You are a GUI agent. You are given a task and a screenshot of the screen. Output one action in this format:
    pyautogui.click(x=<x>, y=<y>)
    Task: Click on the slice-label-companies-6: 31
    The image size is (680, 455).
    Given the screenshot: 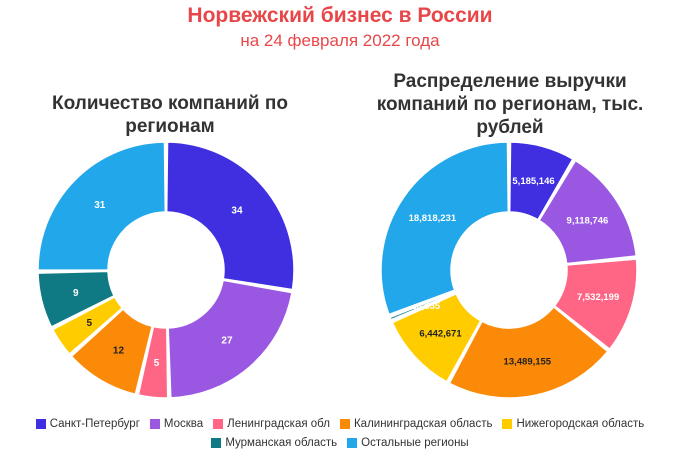 What is the action you would take?
    pyautogui.click(x=100, y=205)
    